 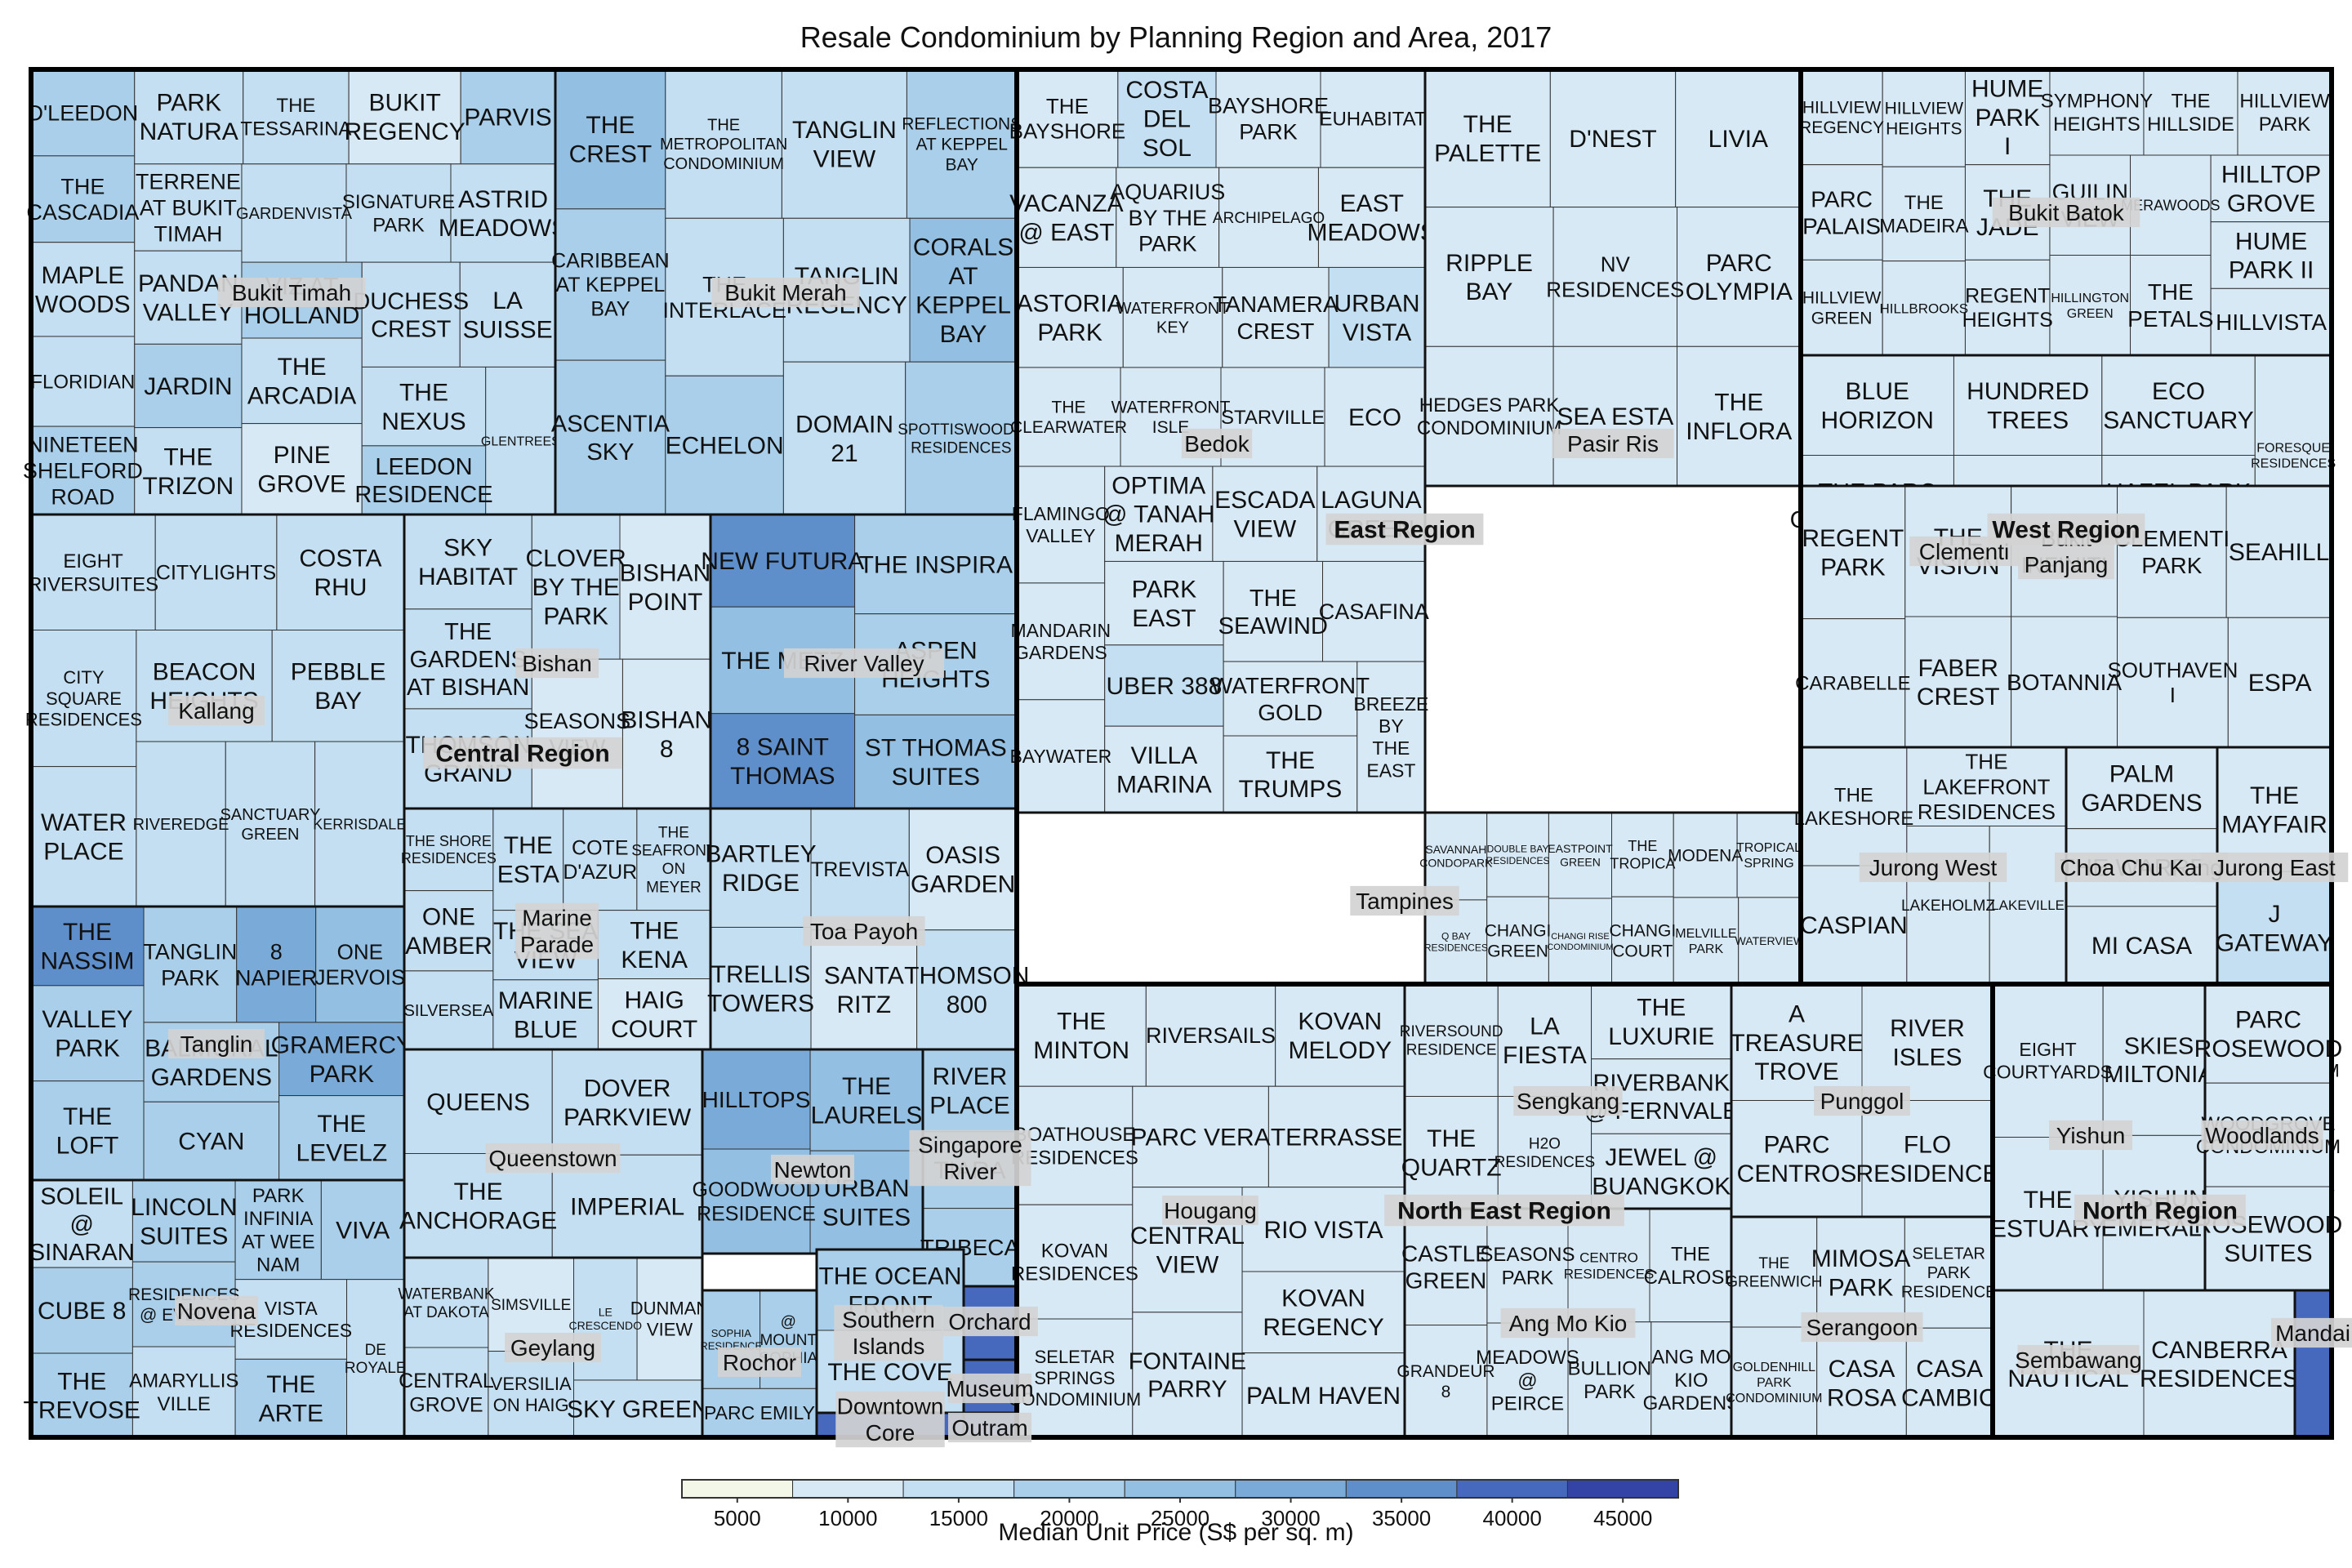 What do you see at coordinates (520, 441) in the screenshot?
I see `project-label: GLENTREES` at bounding box center [520, 441].